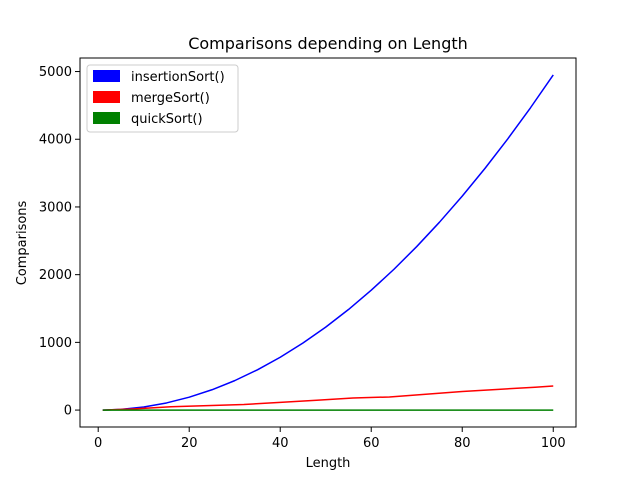  What do you see at coordinates (55, 343) in the screenshot?
I see `y-tick-label: 1000` at bounding box center [55, 343].